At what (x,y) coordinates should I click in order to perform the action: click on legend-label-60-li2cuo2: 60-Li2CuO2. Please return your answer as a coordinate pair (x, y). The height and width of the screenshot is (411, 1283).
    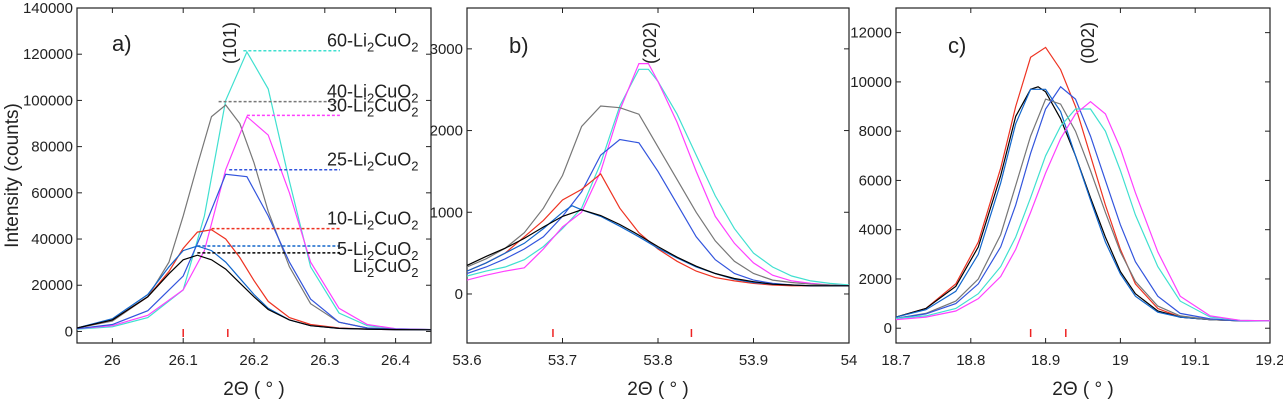
    Looking at the image, I should click on (373, 43).